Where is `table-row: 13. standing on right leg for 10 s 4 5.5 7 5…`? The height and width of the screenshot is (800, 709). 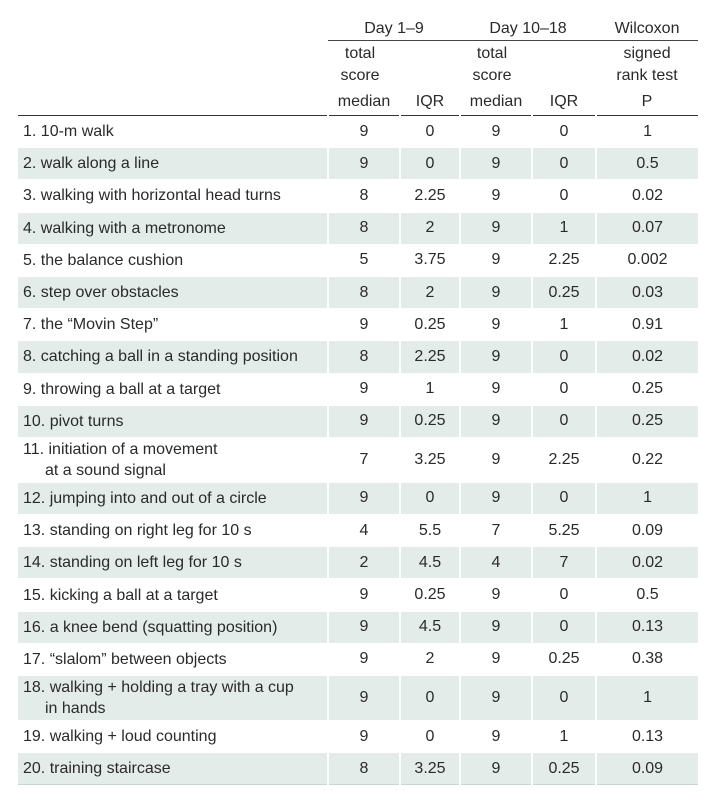 table-row: 13. standing on right leg for 10 s 4 5.5 7 5… is located at coordinates (358, 531).